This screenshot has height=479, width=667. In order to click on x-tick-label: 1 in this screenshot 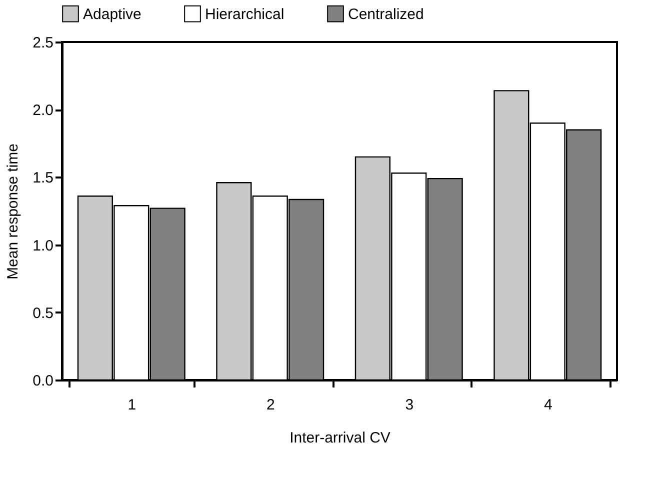, I will do `click(132, 405)`.